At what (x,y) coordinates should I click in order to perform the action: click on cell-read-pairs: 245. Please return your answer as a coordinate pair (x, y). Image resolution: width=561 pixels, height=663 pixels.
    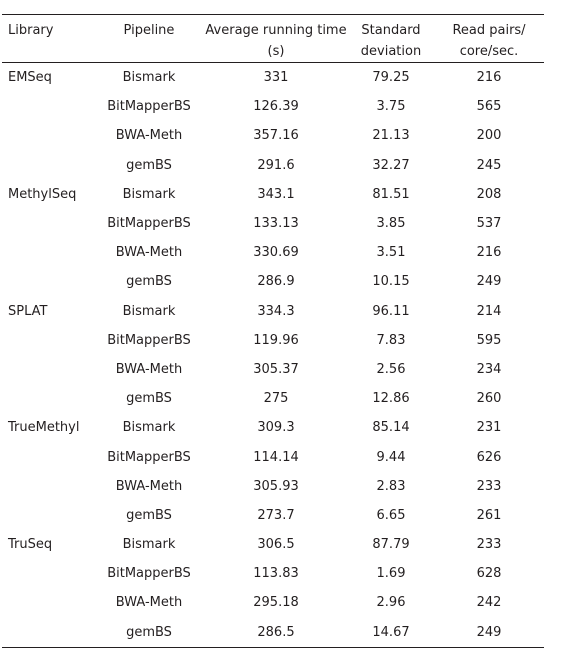
    Looking at the image, I should click on (489, 165).